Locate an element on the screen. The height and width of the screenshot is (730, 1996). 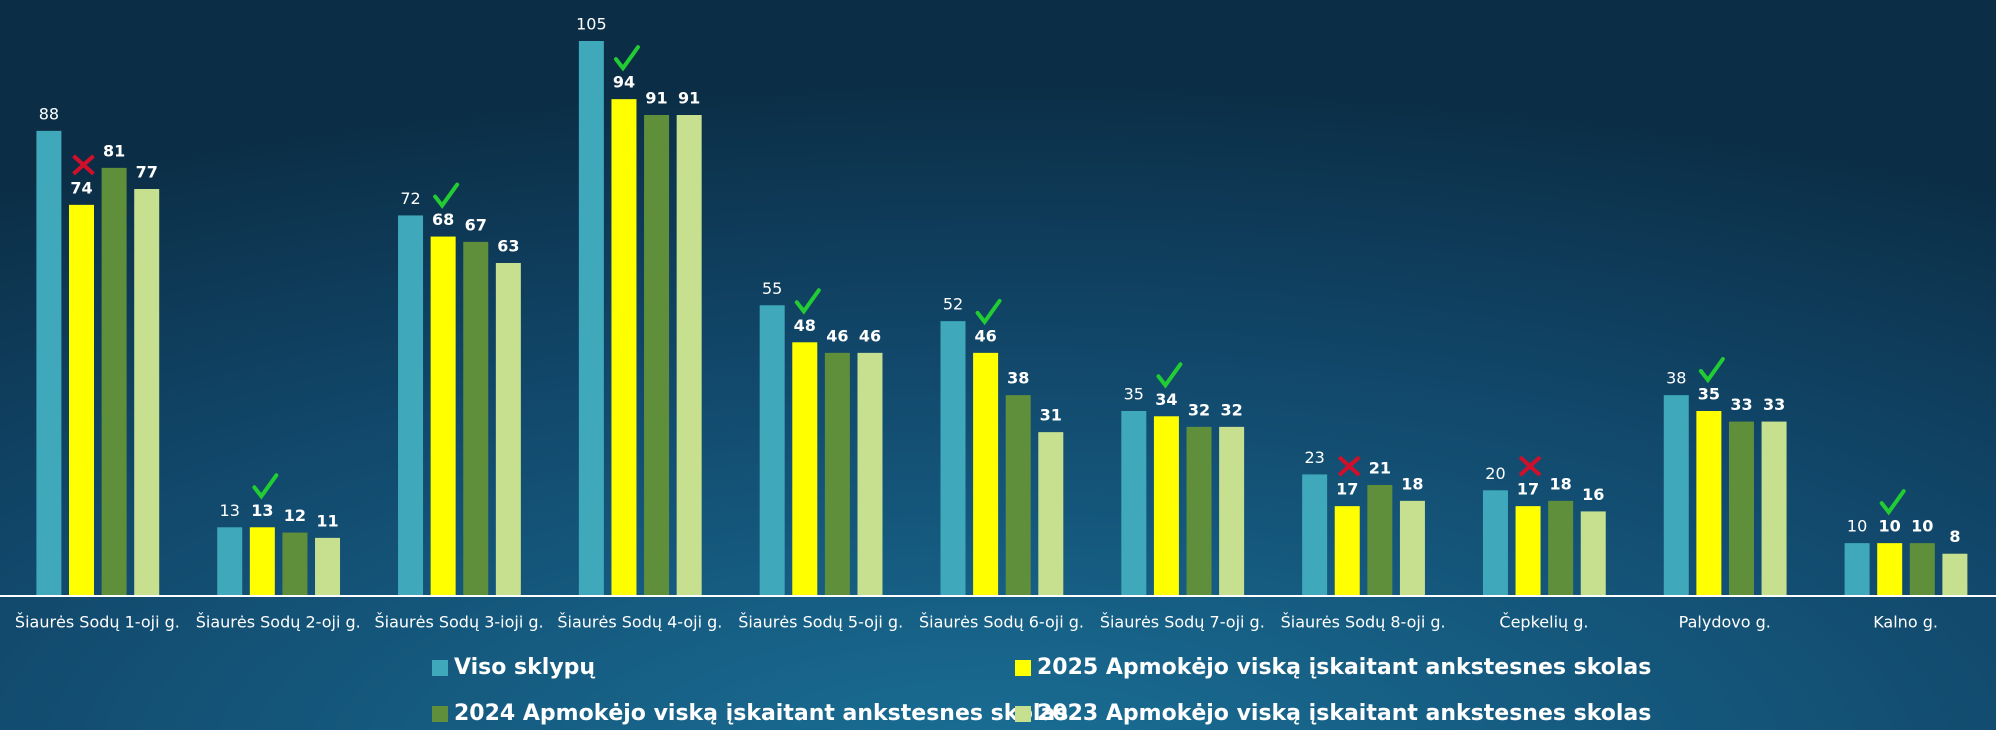
value-label: 74 is located at coordinates (81, 187).